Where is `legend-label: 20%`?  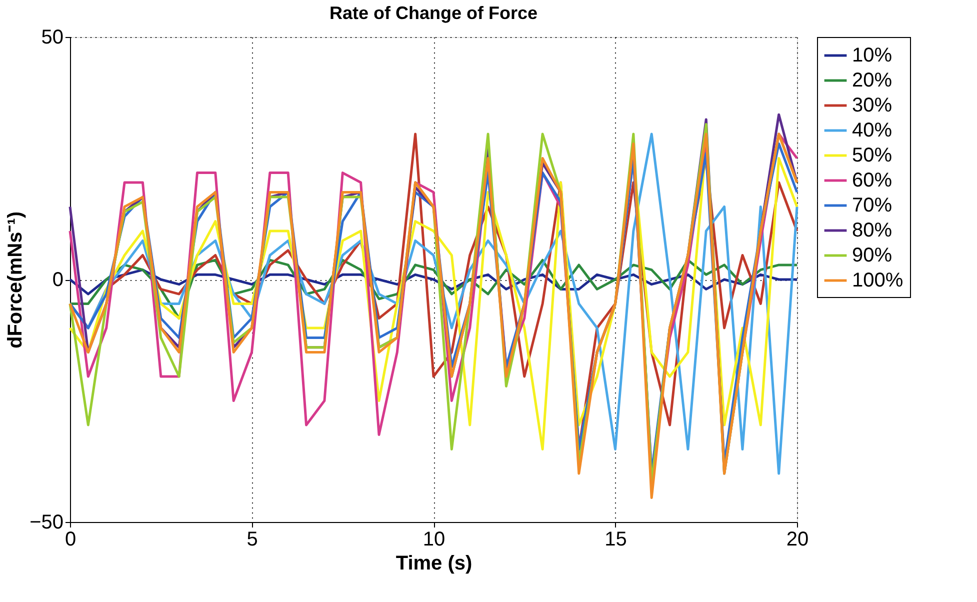 legend-label: 20% is located at coordinates (872, 81).